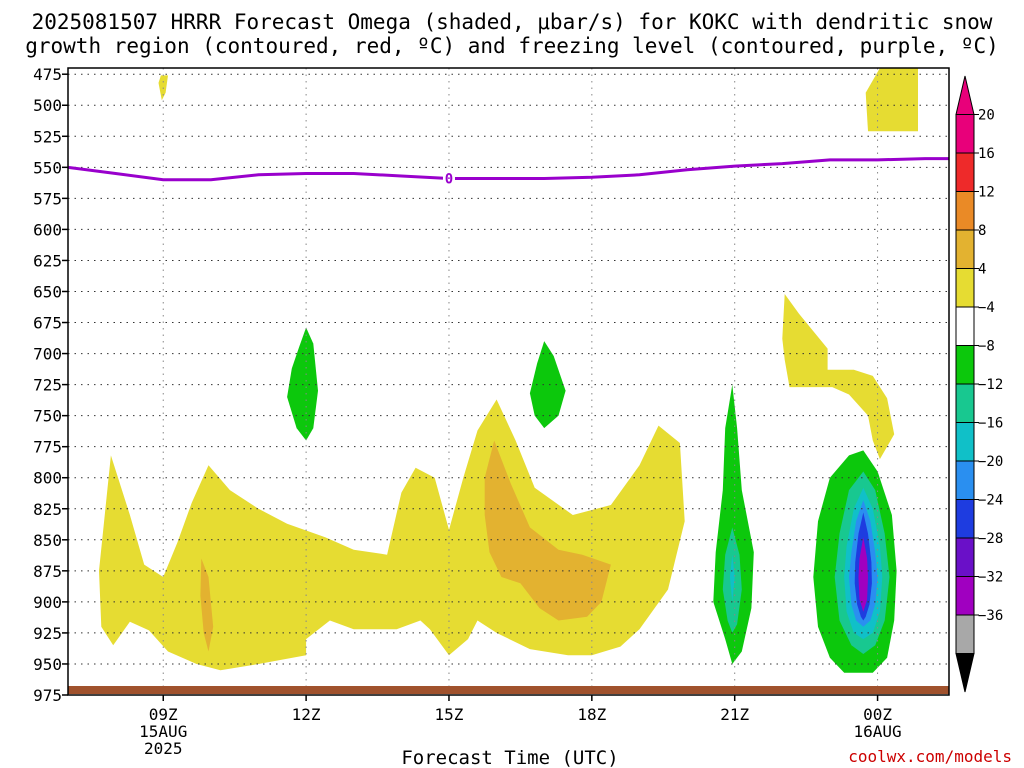 This screenshot has height=768, width=1024. Describe the element at coordinates (930, 756) in the screenshot. I see `credit-text: coolwx.com/models` at that location.